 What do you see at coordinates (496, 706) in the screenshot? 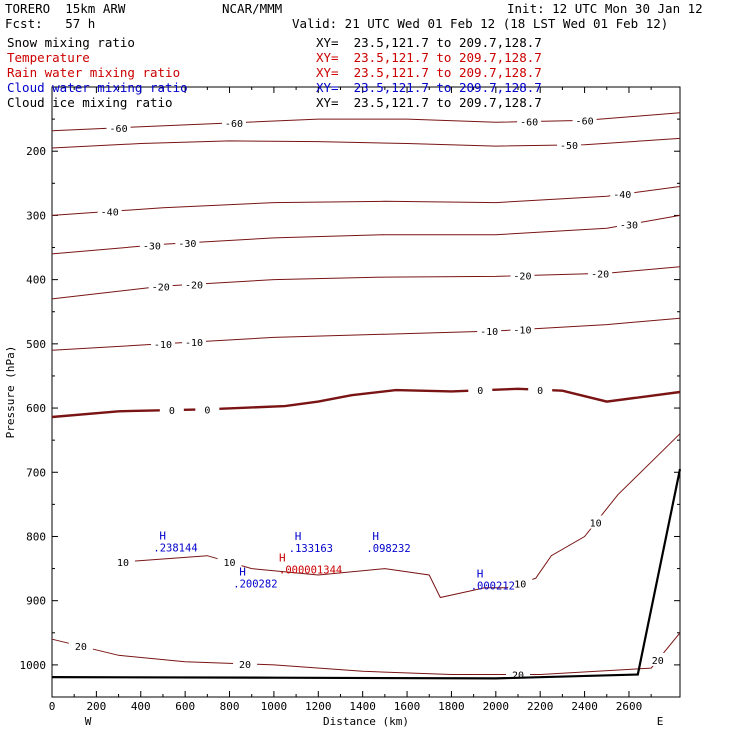
I see `x-tick-label: 2000` at bounding box center [496, 706].